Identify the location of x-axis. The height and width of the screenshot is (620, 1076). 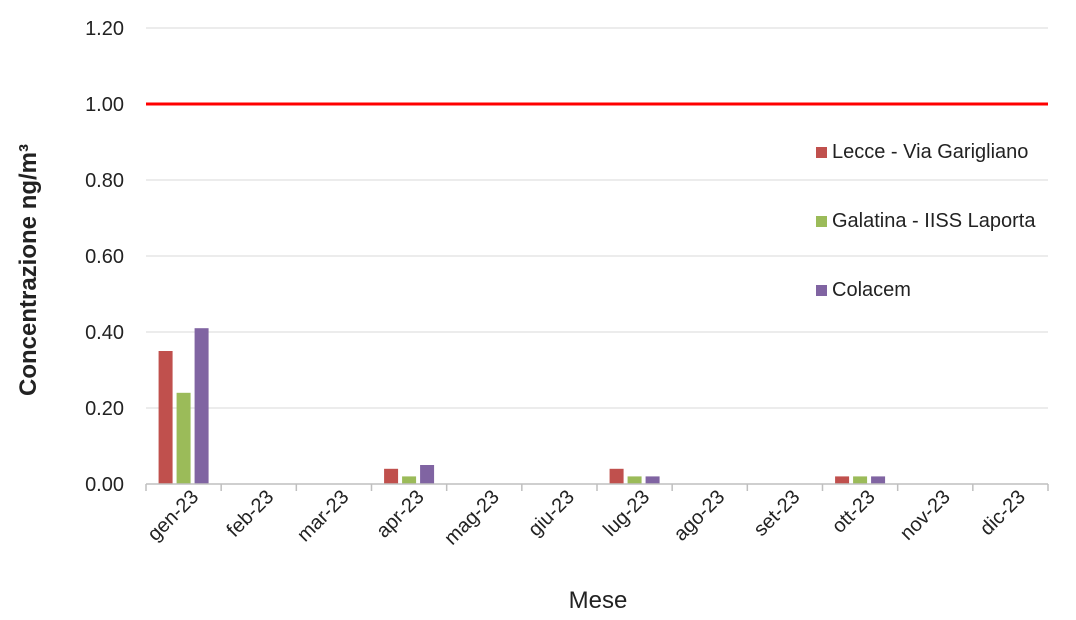
(597, 487).